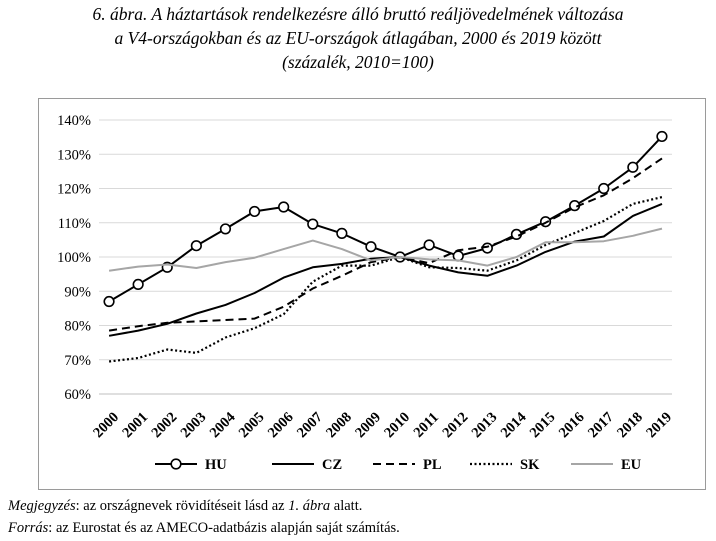 The height and width of the screenshot is (541, 716). I want to click on figure-title-line-3: (százalék, 2010=100), so click(358, 62).